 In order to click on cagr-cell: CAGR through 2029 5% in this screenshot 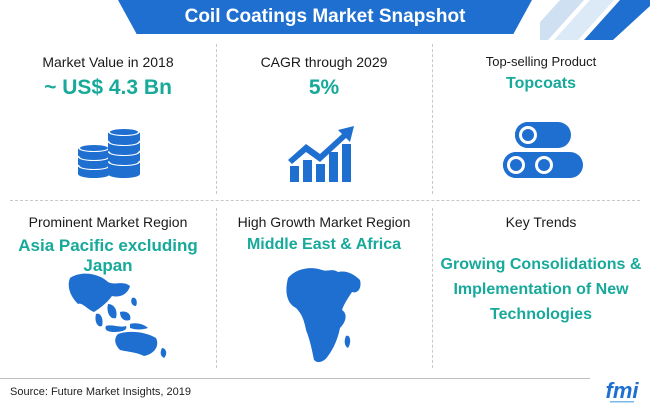, I will do `click(324, 77)`.